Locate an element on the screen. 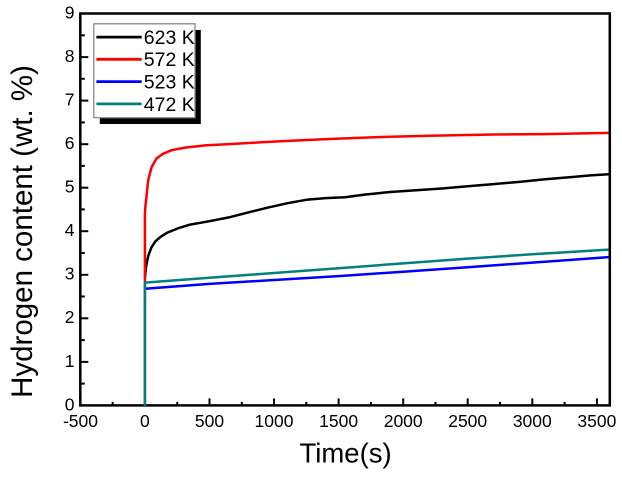  svg-text: 7 is located at coordinates (70, 100).